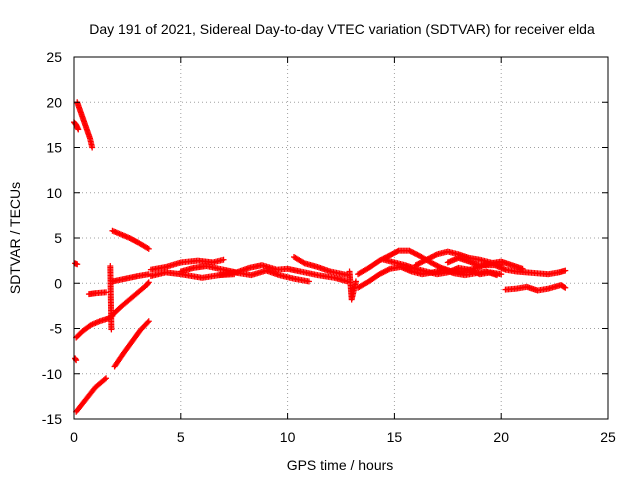 This screenshot has height=480, width=640. Describe the element at coordinates (395, 437) in the screenshot. I see `x-tick-label: 15` at that location.